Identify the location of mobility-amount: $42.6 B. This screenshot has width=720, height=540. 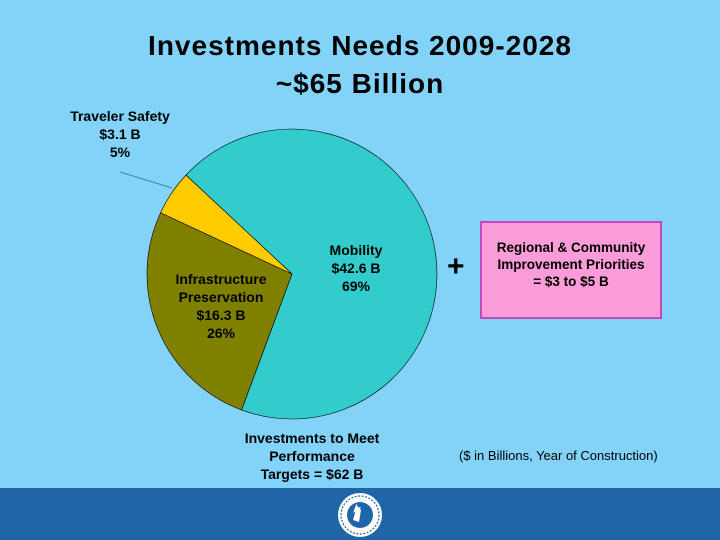
(356, 268).